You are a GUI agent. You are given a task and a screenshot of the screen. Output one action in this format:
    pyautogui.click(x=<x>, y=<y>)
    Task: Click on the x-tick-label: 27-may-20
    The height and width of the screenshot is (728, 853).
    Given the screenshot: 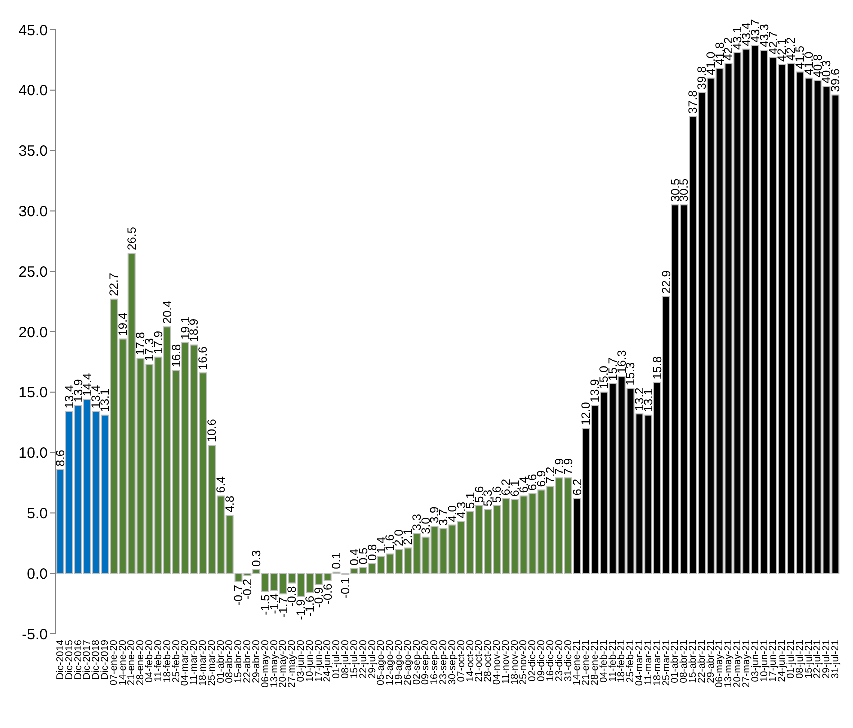 What is the action you would take?
    pyautogui.click(x=292, y=664)
    